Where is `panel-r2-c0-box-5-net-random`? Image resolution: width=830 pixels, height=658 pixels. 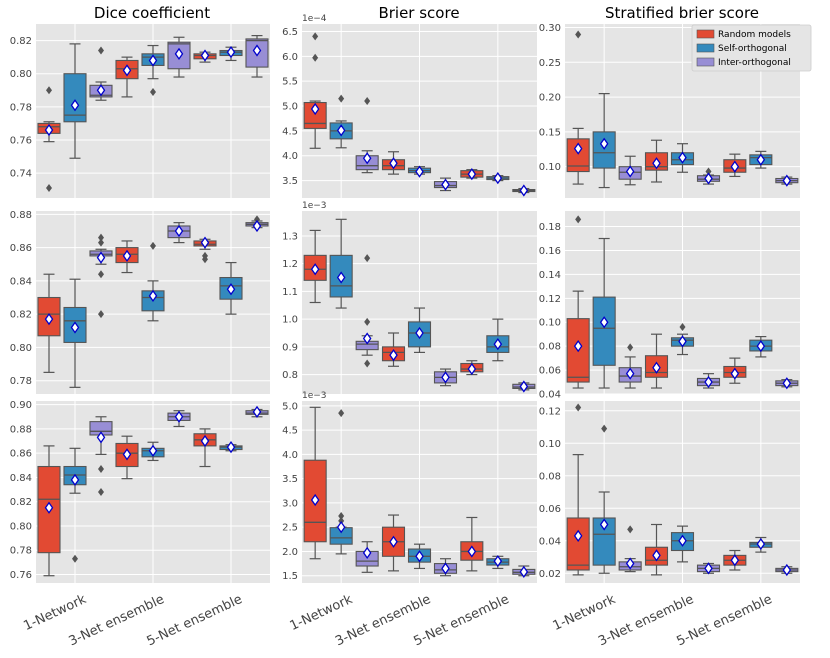
panel-r2-c0-box-5-net-random is located at coordinates (205, 448).